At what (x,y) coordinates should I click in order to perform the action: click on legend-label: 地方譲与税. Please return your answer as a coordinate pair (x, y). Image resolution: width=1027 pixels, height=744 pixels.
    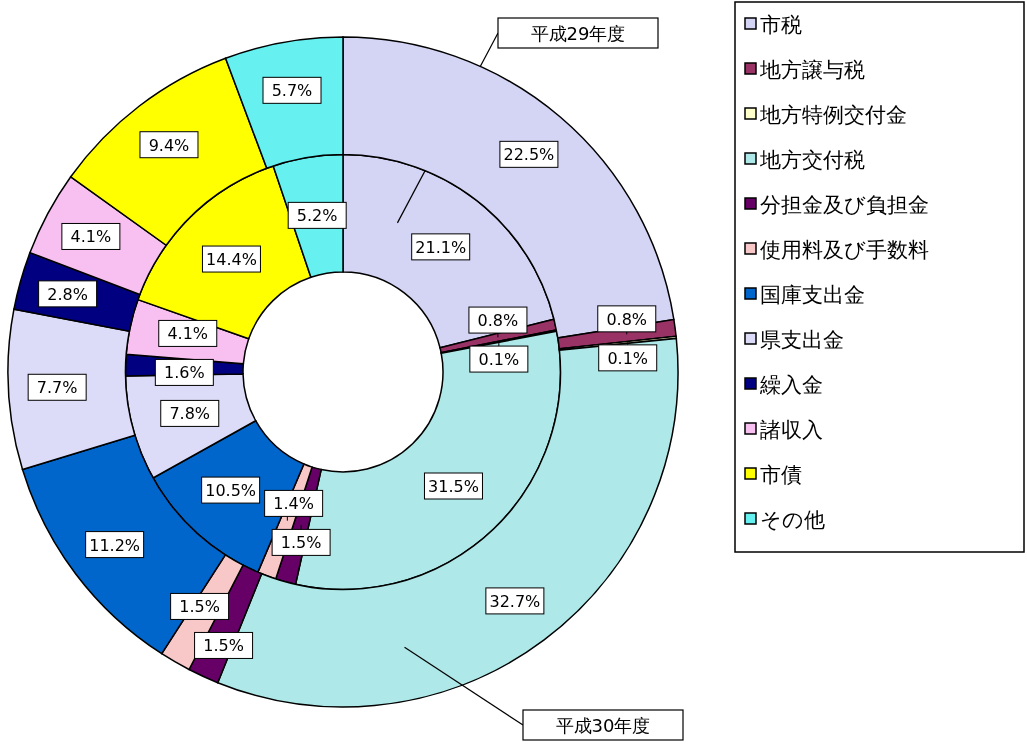
    Looking at the image, I should click on (812, 70).